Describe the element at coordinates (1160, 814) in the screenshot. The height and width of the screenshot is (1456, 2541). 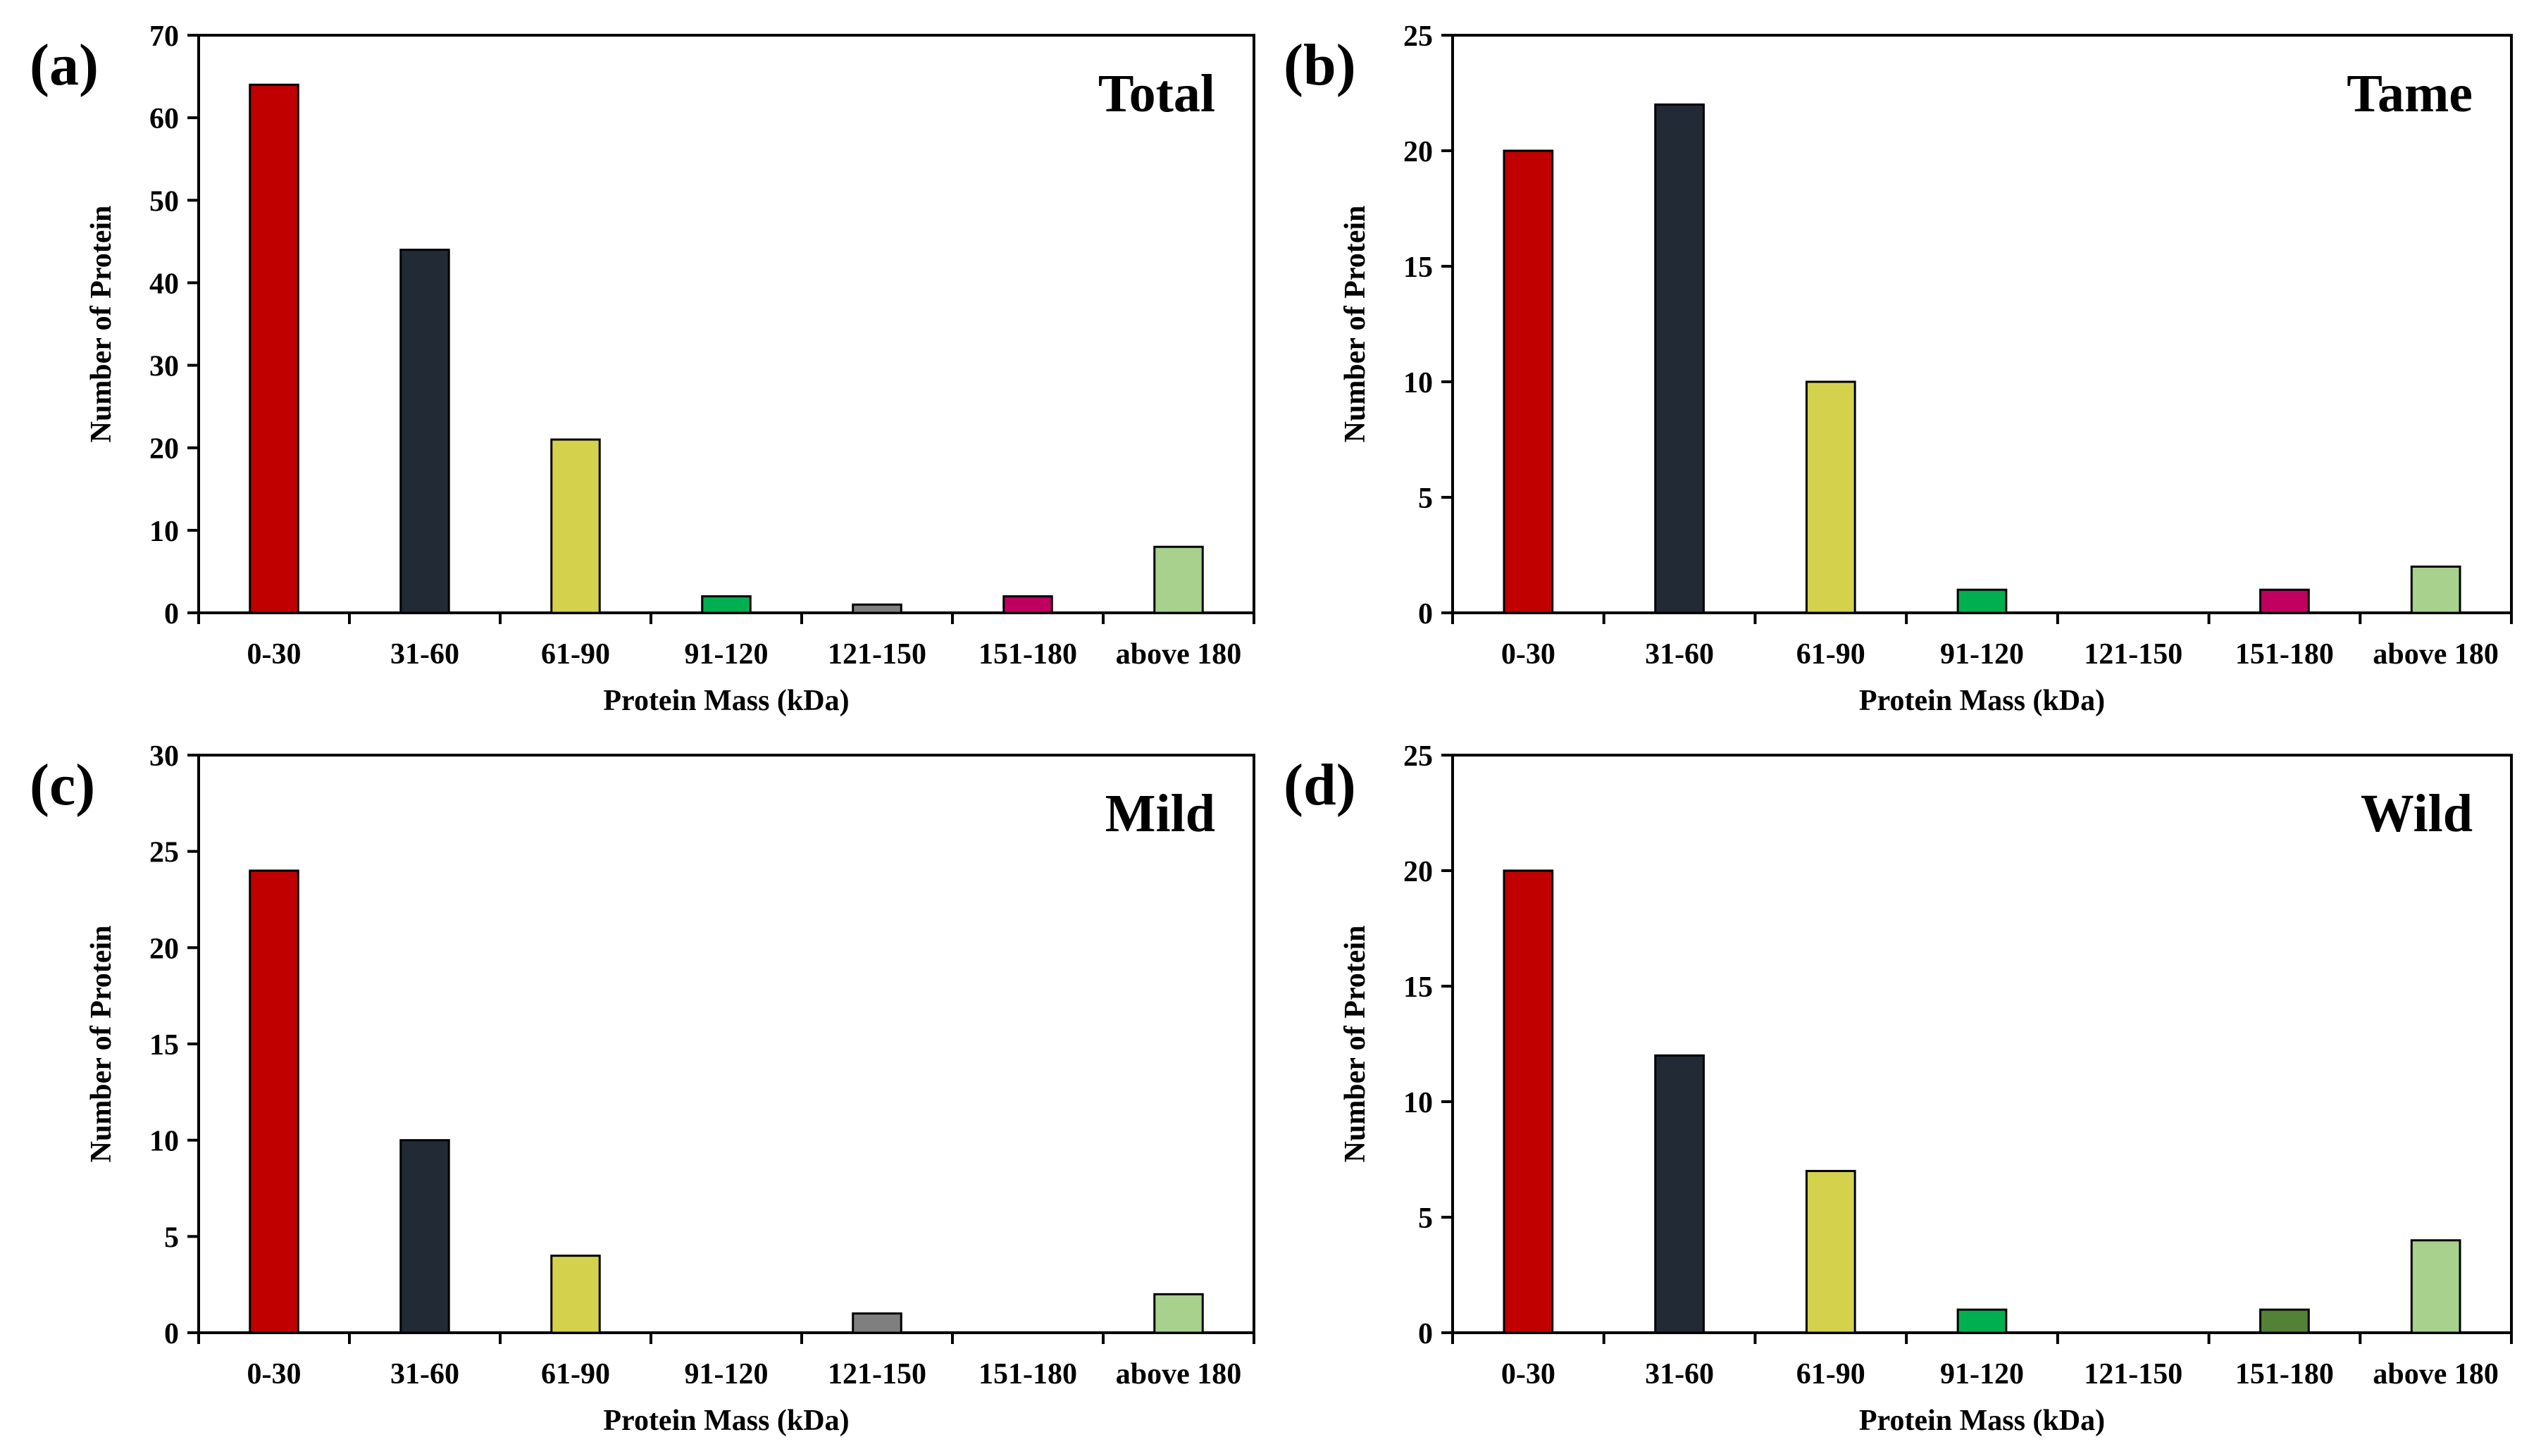
I see `panel-title: Mild` at that location.